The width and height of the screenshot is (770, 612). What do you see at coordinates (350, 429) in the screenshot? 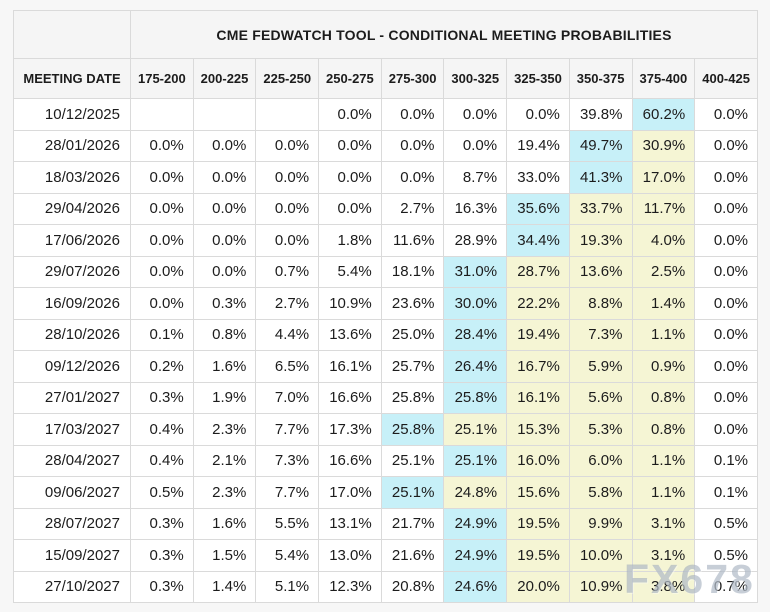
I see `probability-cell: 17.3%` at bounding box center [350, 429].